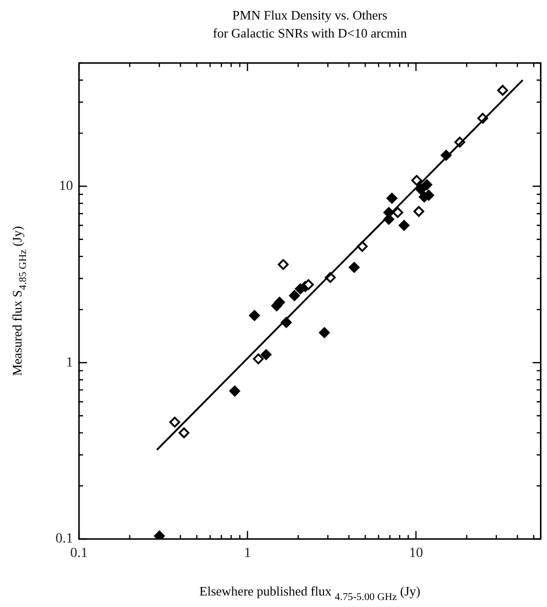  I want to click on x-tick-label: 0.1, so click(79, 554).